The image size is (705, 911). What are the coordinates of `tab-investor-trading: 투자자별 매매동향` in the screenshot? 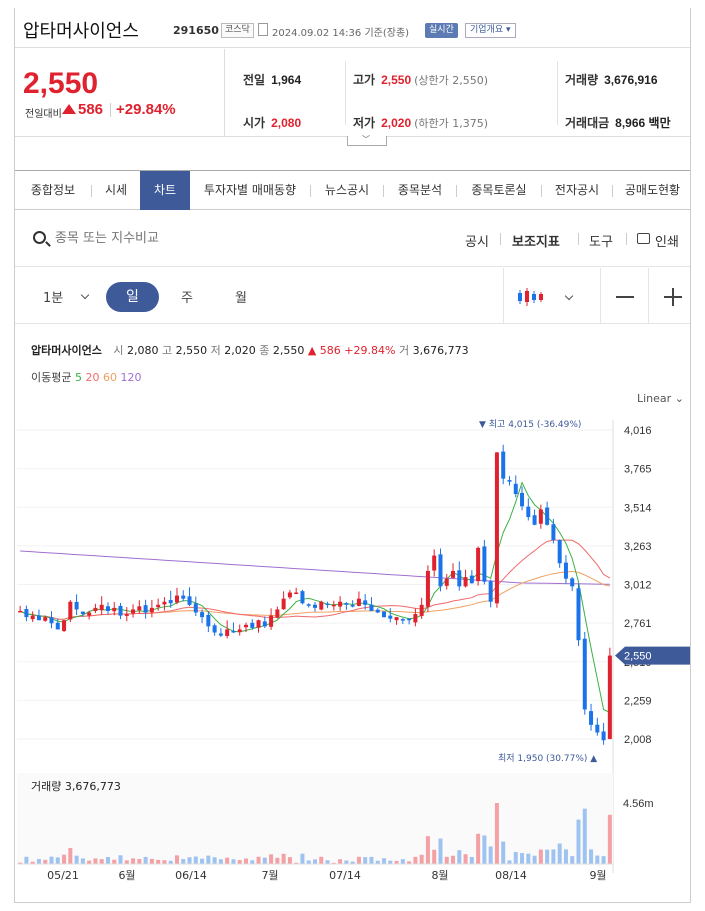 It's located at (250, 190).